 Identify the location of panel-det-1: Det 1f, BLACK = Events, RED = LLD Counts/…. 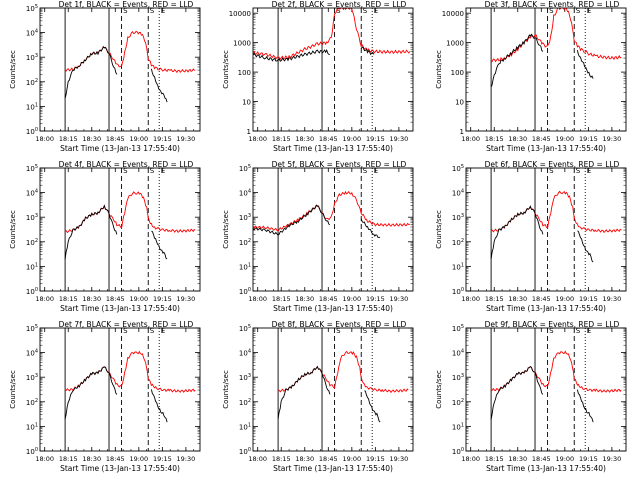
(105, 76).